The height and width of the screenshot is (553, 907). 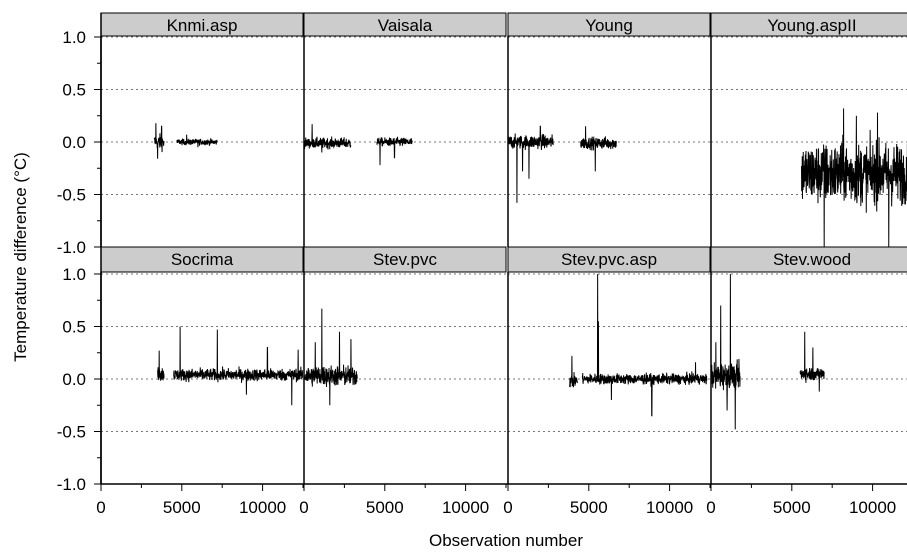 I want to click on series-line-Knmi.asp-1, so click(x=197, y=141).